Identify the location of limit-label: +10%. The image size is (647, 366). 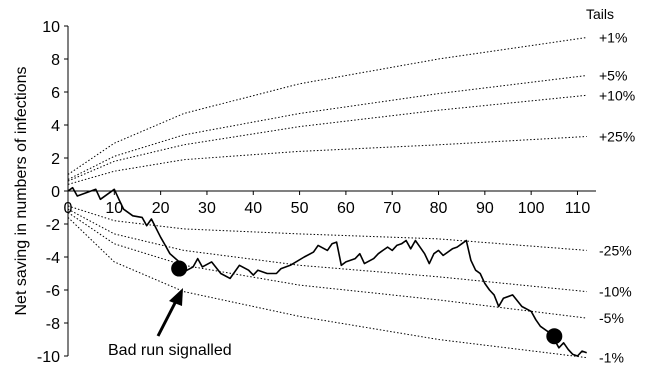
(617, 95).